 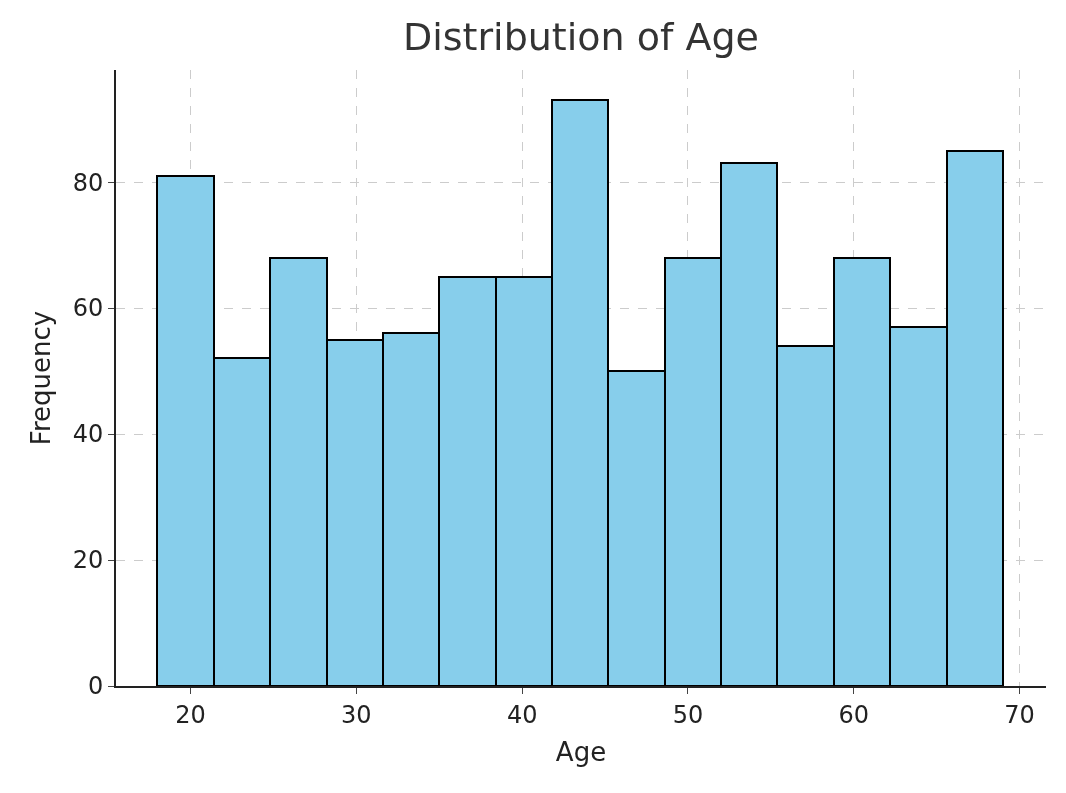 What do you see at coordinates (88, 182) in the screenshot?
I see `y-tick-label: 80` at bounding box center [88, 182].